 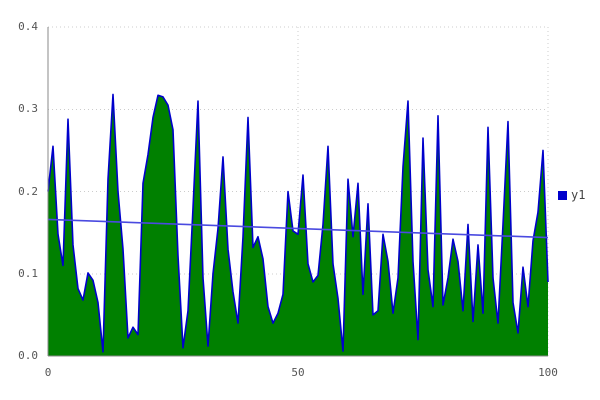 I want to click on chart-legend: y1, so click(x=571, y=195).